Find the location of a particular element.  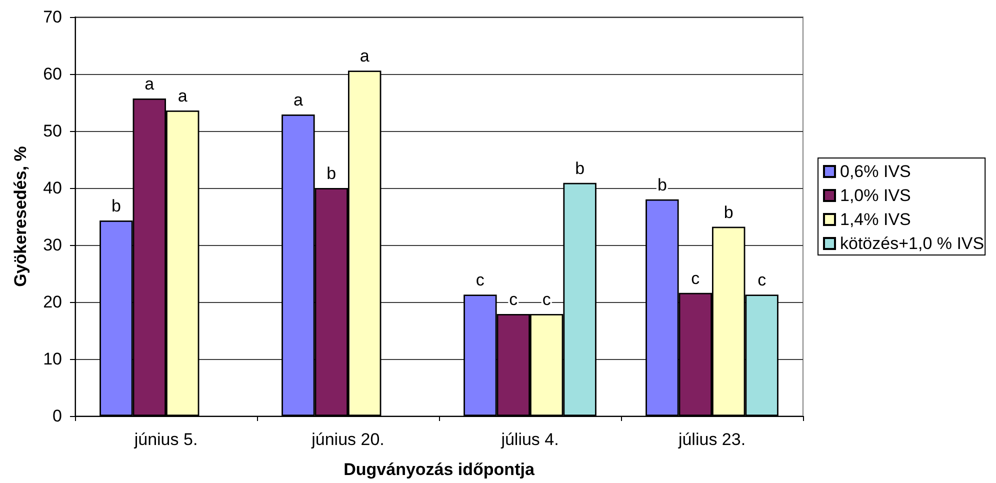

y-tick-label: 20 is located at coordinates (52, 302).